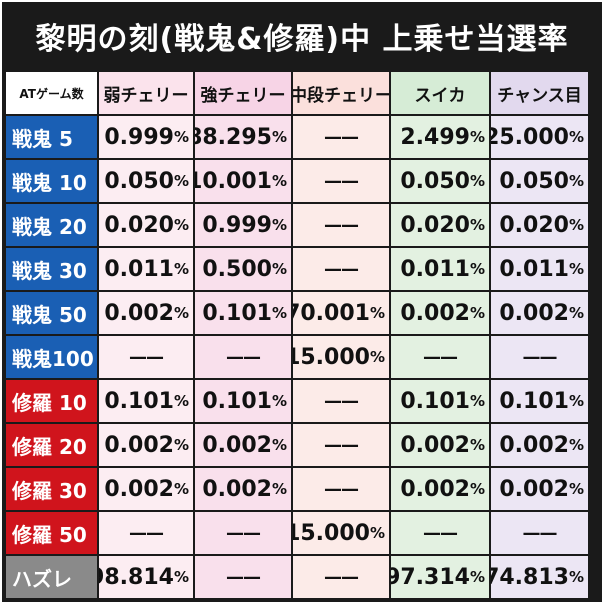  I want to click on row-label: 戦鬼 50, so click(51, 313).